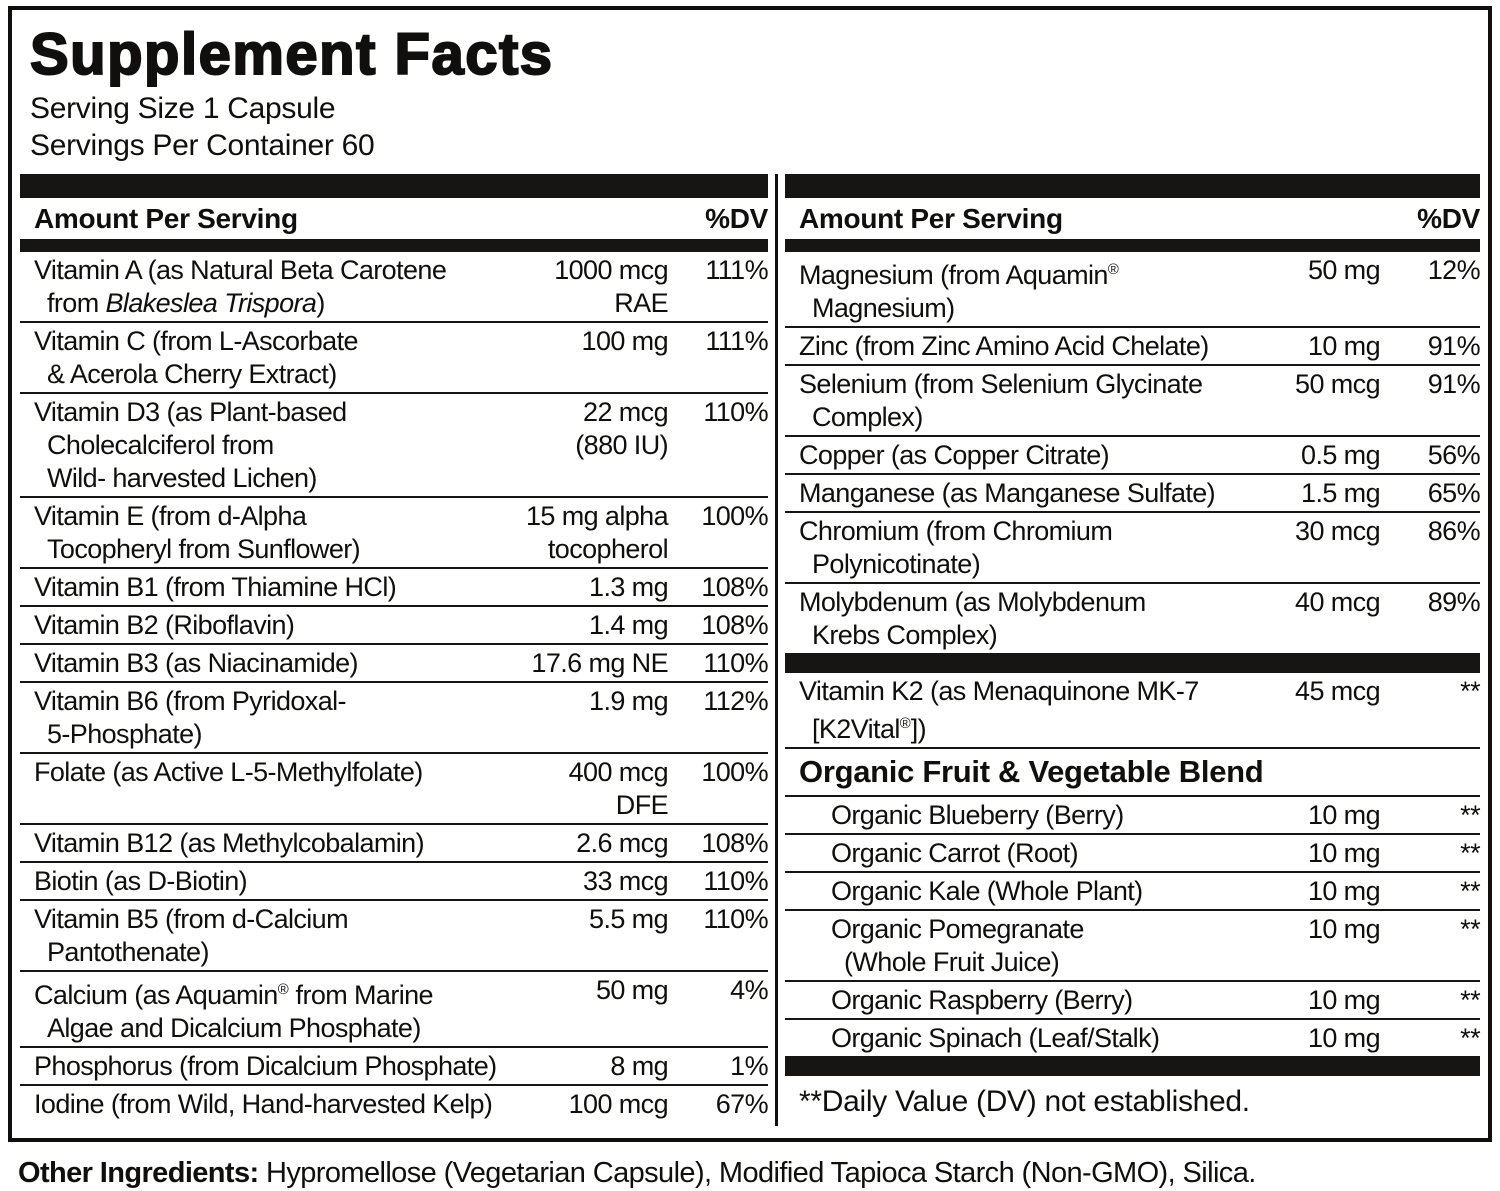 The width and height of the screenshot is (1500, 1191). What do you see at coordinates (1341, 493) in the screenshot?
I see `nutrient-amount: 1.5 mg` at bounding box center [1341, 493].